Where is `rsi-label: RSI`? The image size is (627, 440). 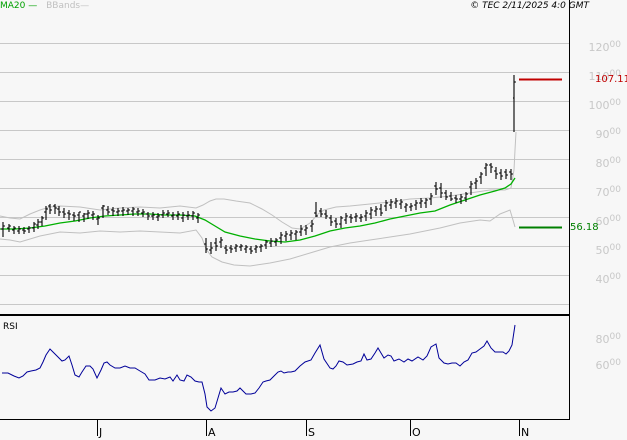 rsi-label: RSI is located at coordinates (10, 327).